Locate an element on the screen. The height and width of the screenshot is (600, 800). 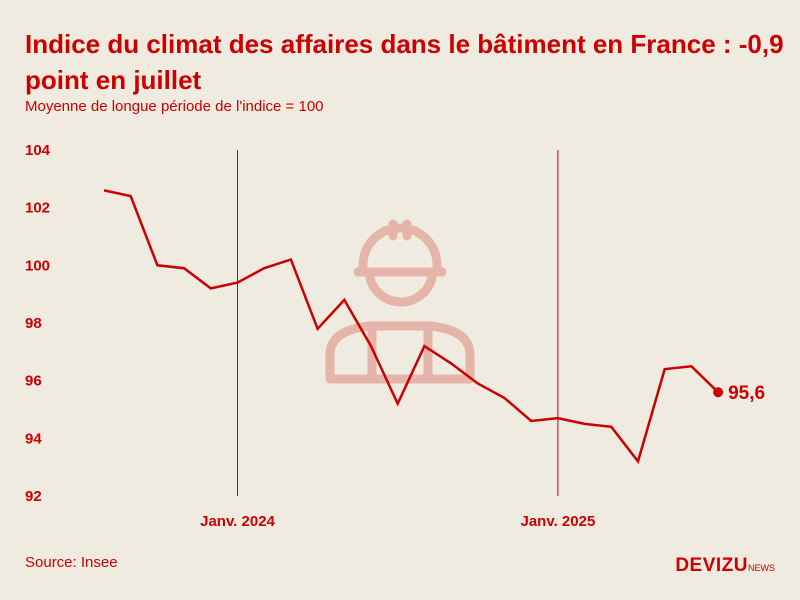
y-tick-label: 94 is located at coordinates (33, 438).